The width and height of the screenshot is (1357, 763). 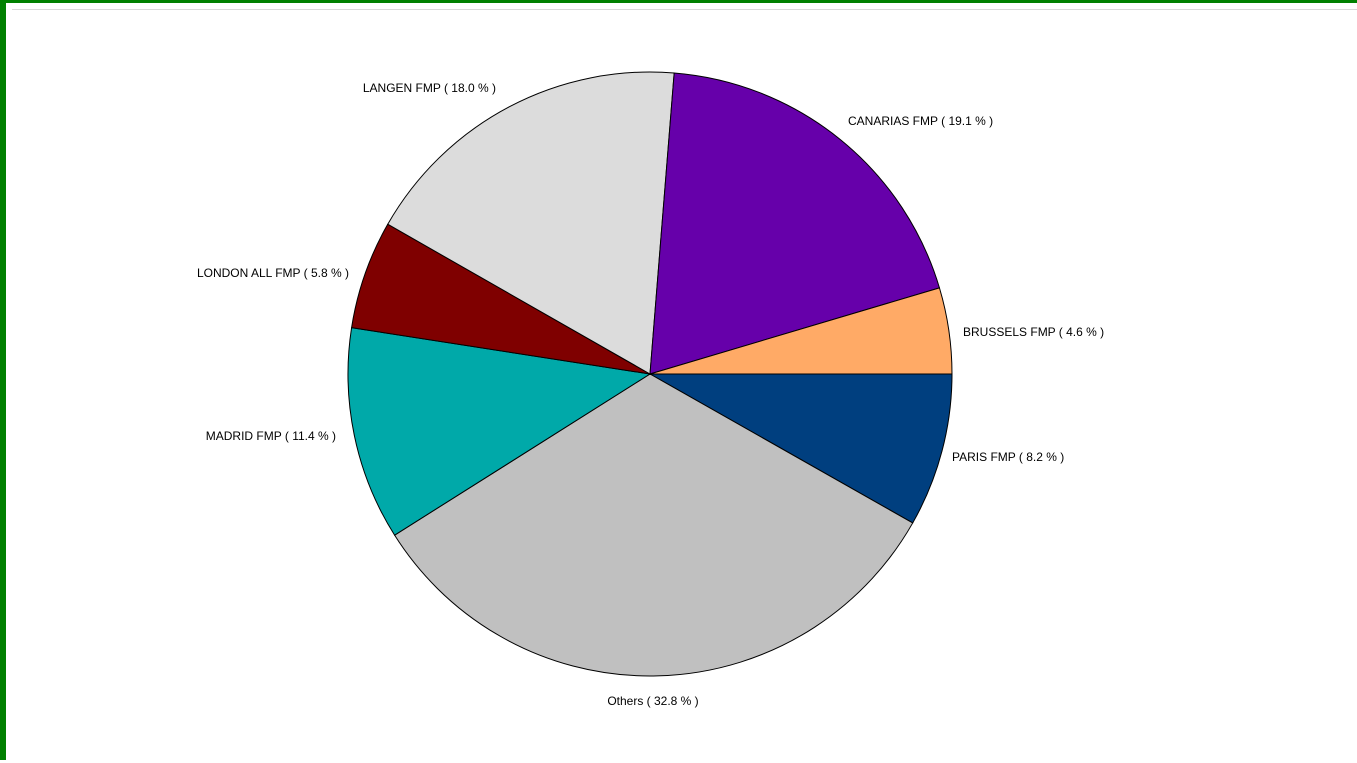 I want to click on pie-slice-langen-fmp, so click(x=531, y=223).